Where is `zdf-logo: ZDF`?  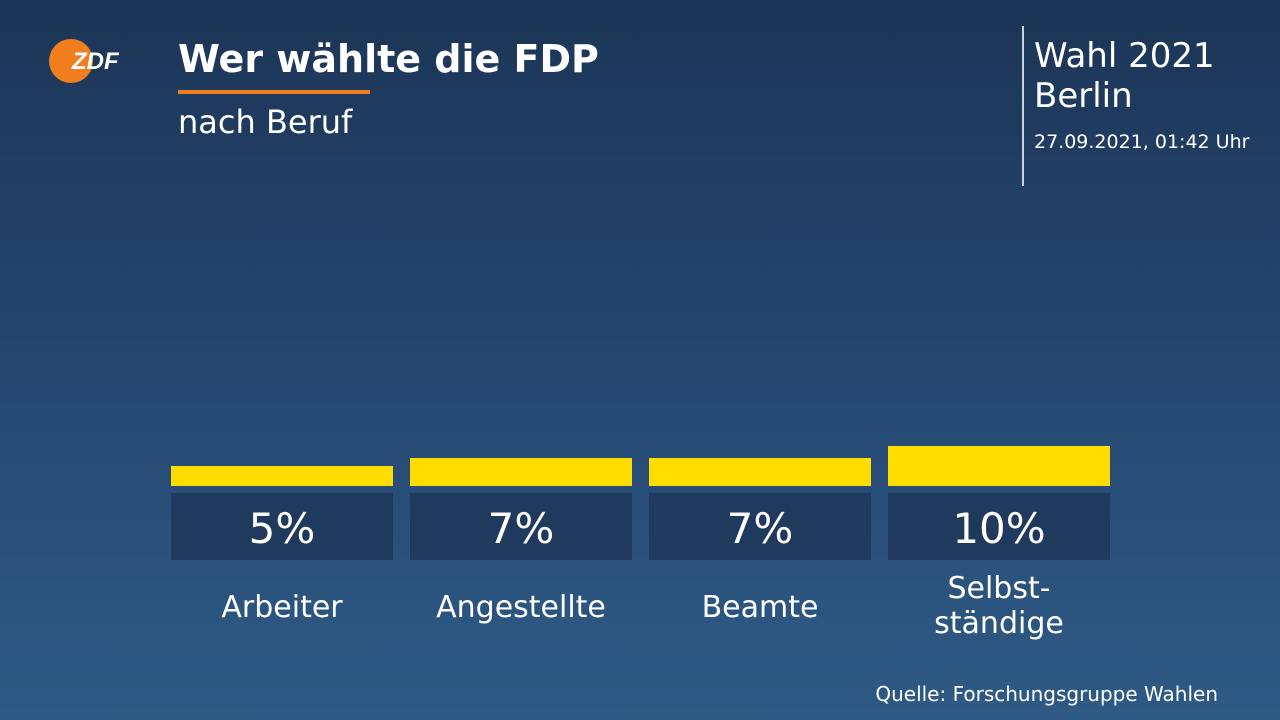
zdf-logo: ZDF is located at coordinates (84, 61).